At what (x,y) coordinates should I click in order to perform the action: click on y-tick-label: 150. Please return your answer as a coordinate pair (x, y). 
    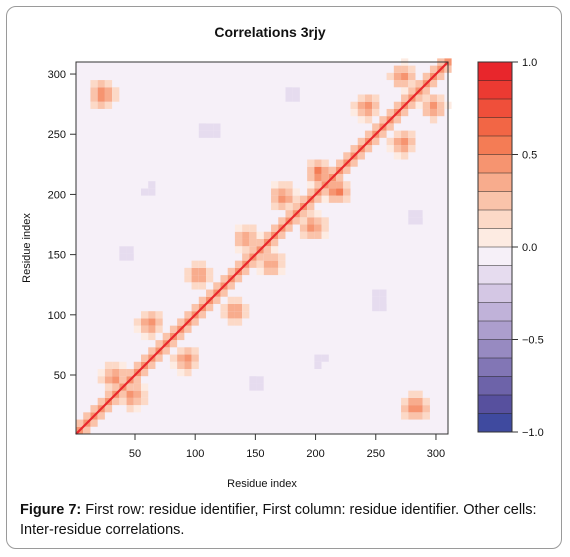
    Looking at the image, I should click on (57, 256).